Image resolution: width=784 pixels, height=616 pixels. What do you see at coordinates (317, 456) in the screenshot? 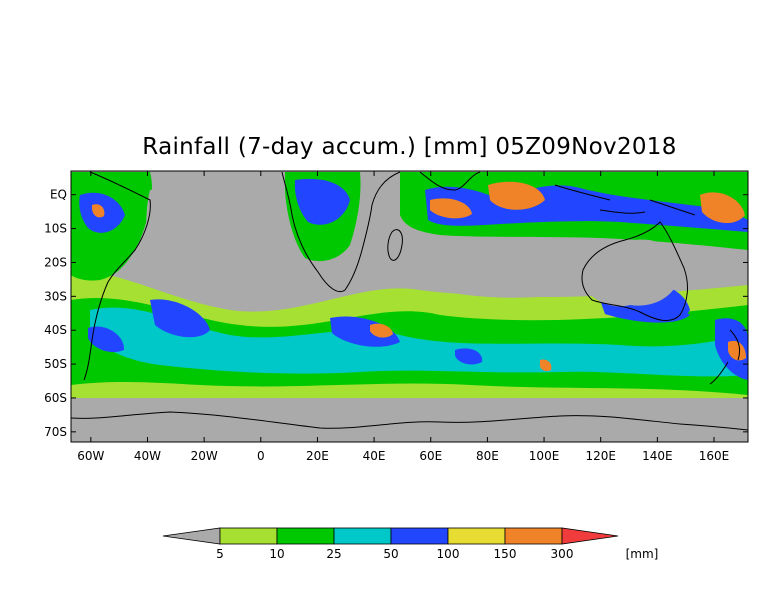
I see `x-tick-label-4: 20E` at bounding box center [317, 456].